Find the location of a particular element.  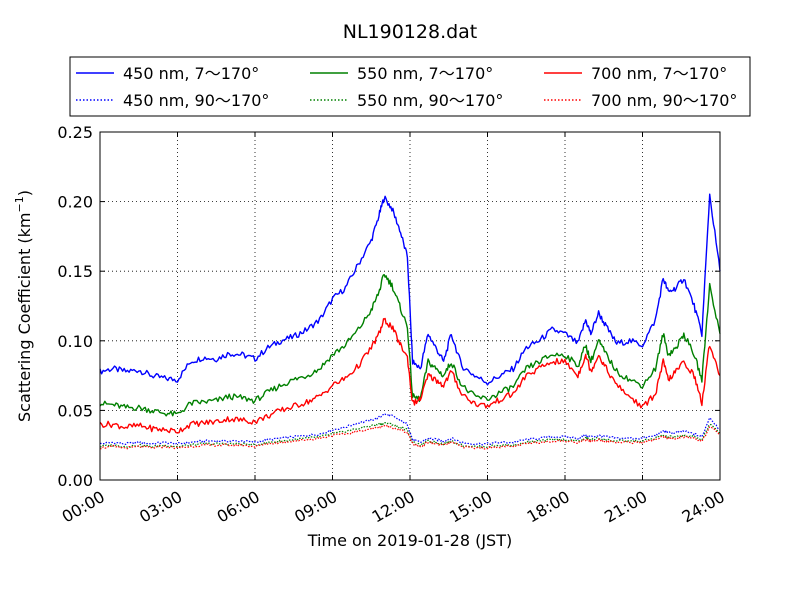

y-axis-label: Scattering Coefficient (km−1) is located at coordinates (23, 306).